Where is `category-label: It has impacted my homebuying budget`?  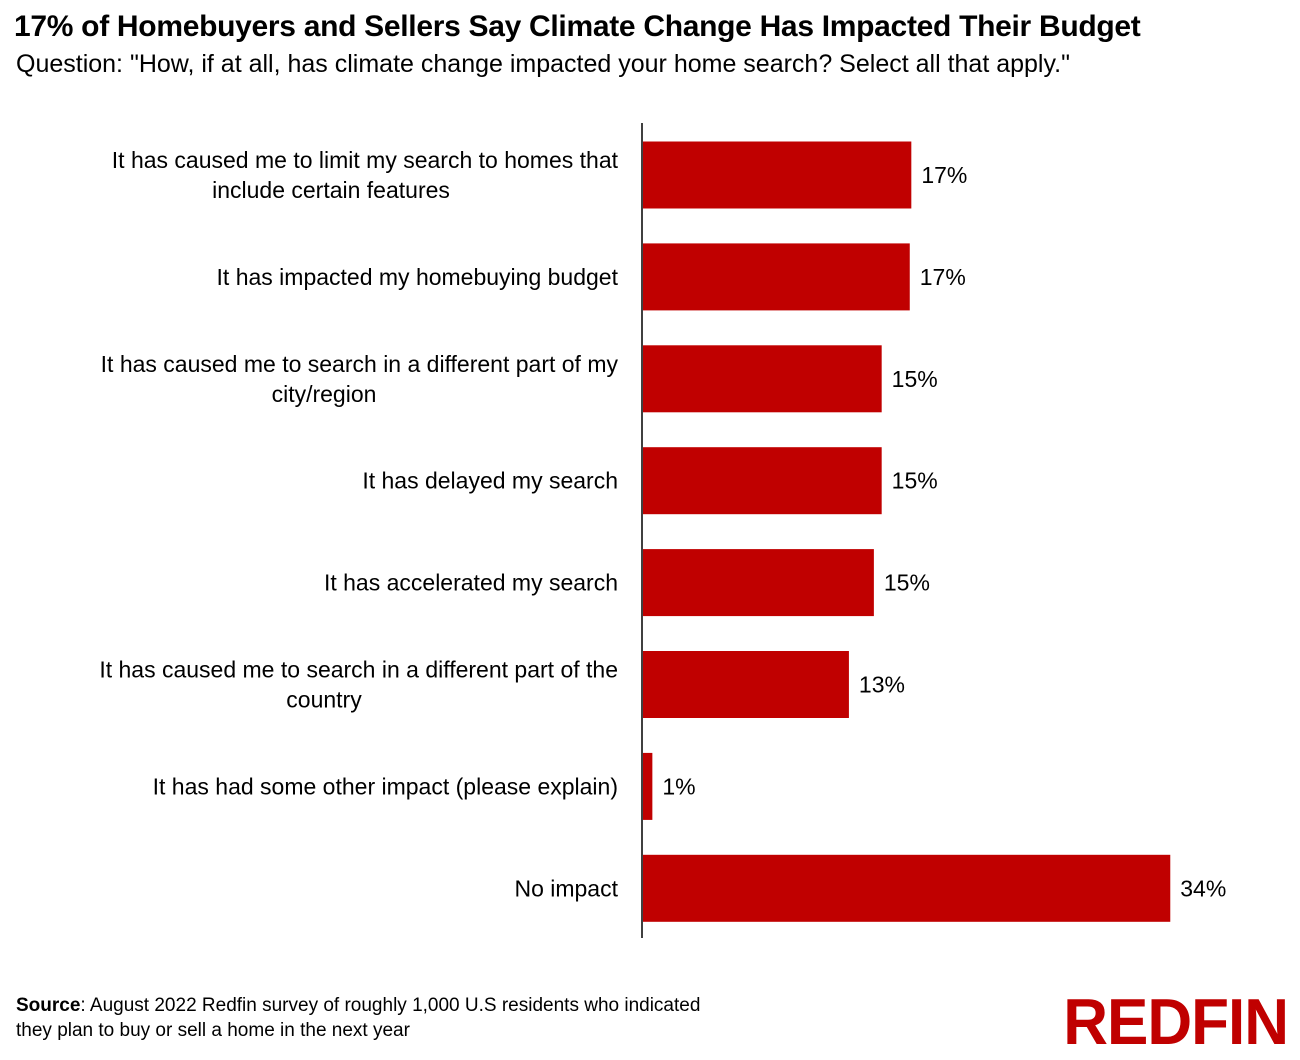
category-label: It has impacted my homebuying budget is located at coordinates (418, 277).